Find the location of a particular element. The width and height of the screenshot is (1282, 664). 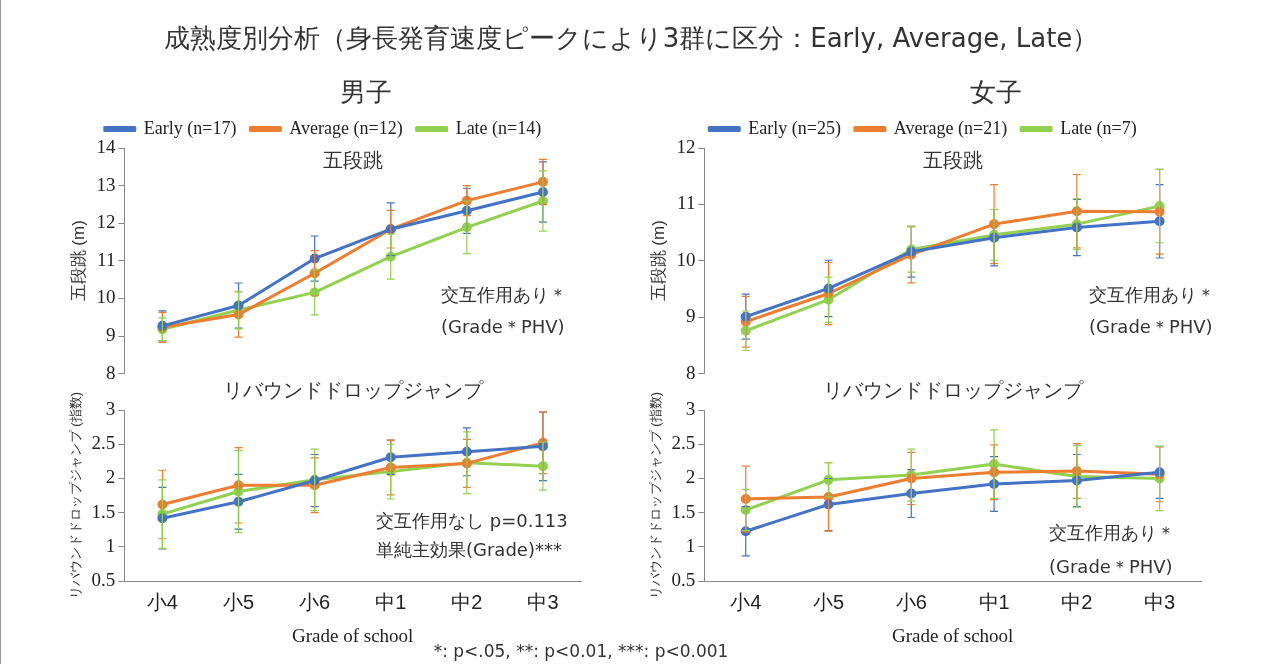

legend-label: Average (n=21) is located at coordinates (950, 128).